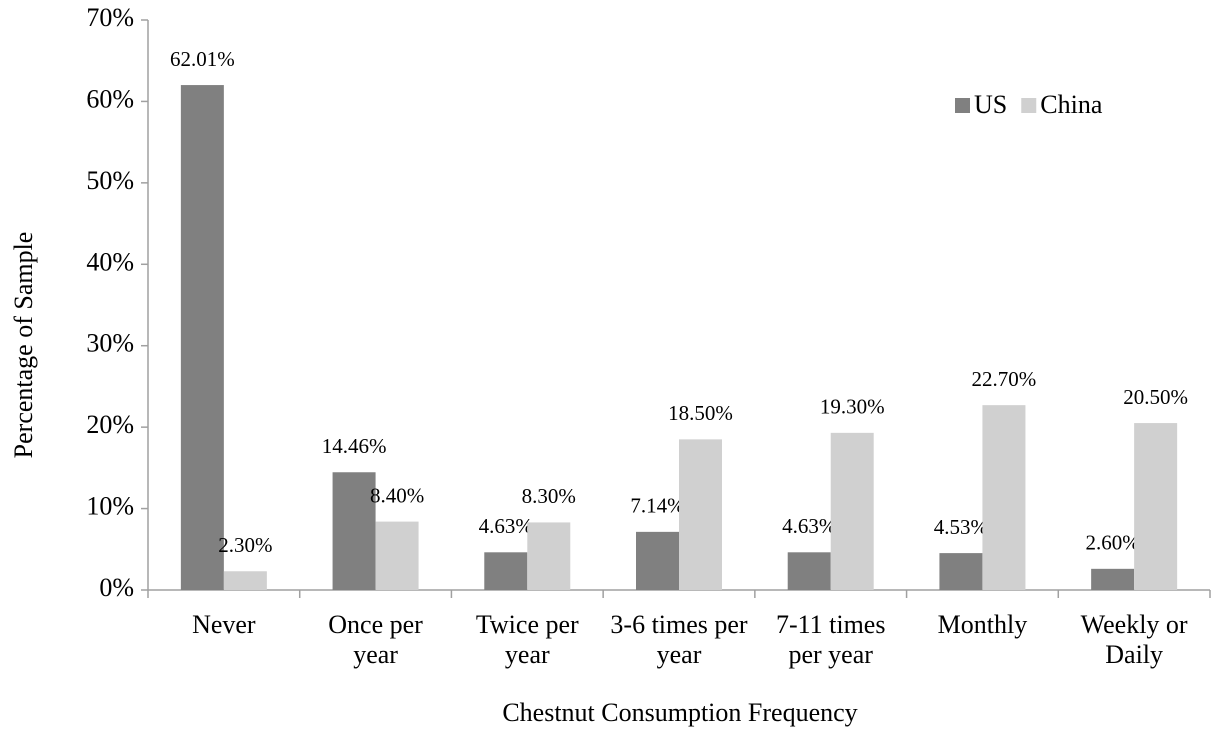 Image resolution: width=1221 pixels, height=731 pixels. I want to click on data-label: 8.40%, so click(397, 495).